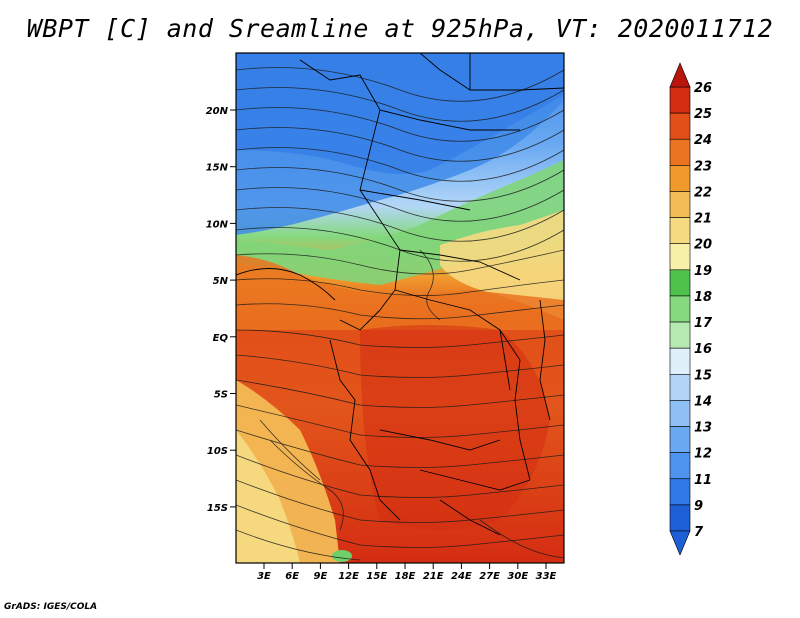 Image resolution: width=800 pixels, height=618 pixels. What do you see at coordinates (703, 219) in the screenshot?
I see `colorbar-label: 21` at bounding box center [703, 219].